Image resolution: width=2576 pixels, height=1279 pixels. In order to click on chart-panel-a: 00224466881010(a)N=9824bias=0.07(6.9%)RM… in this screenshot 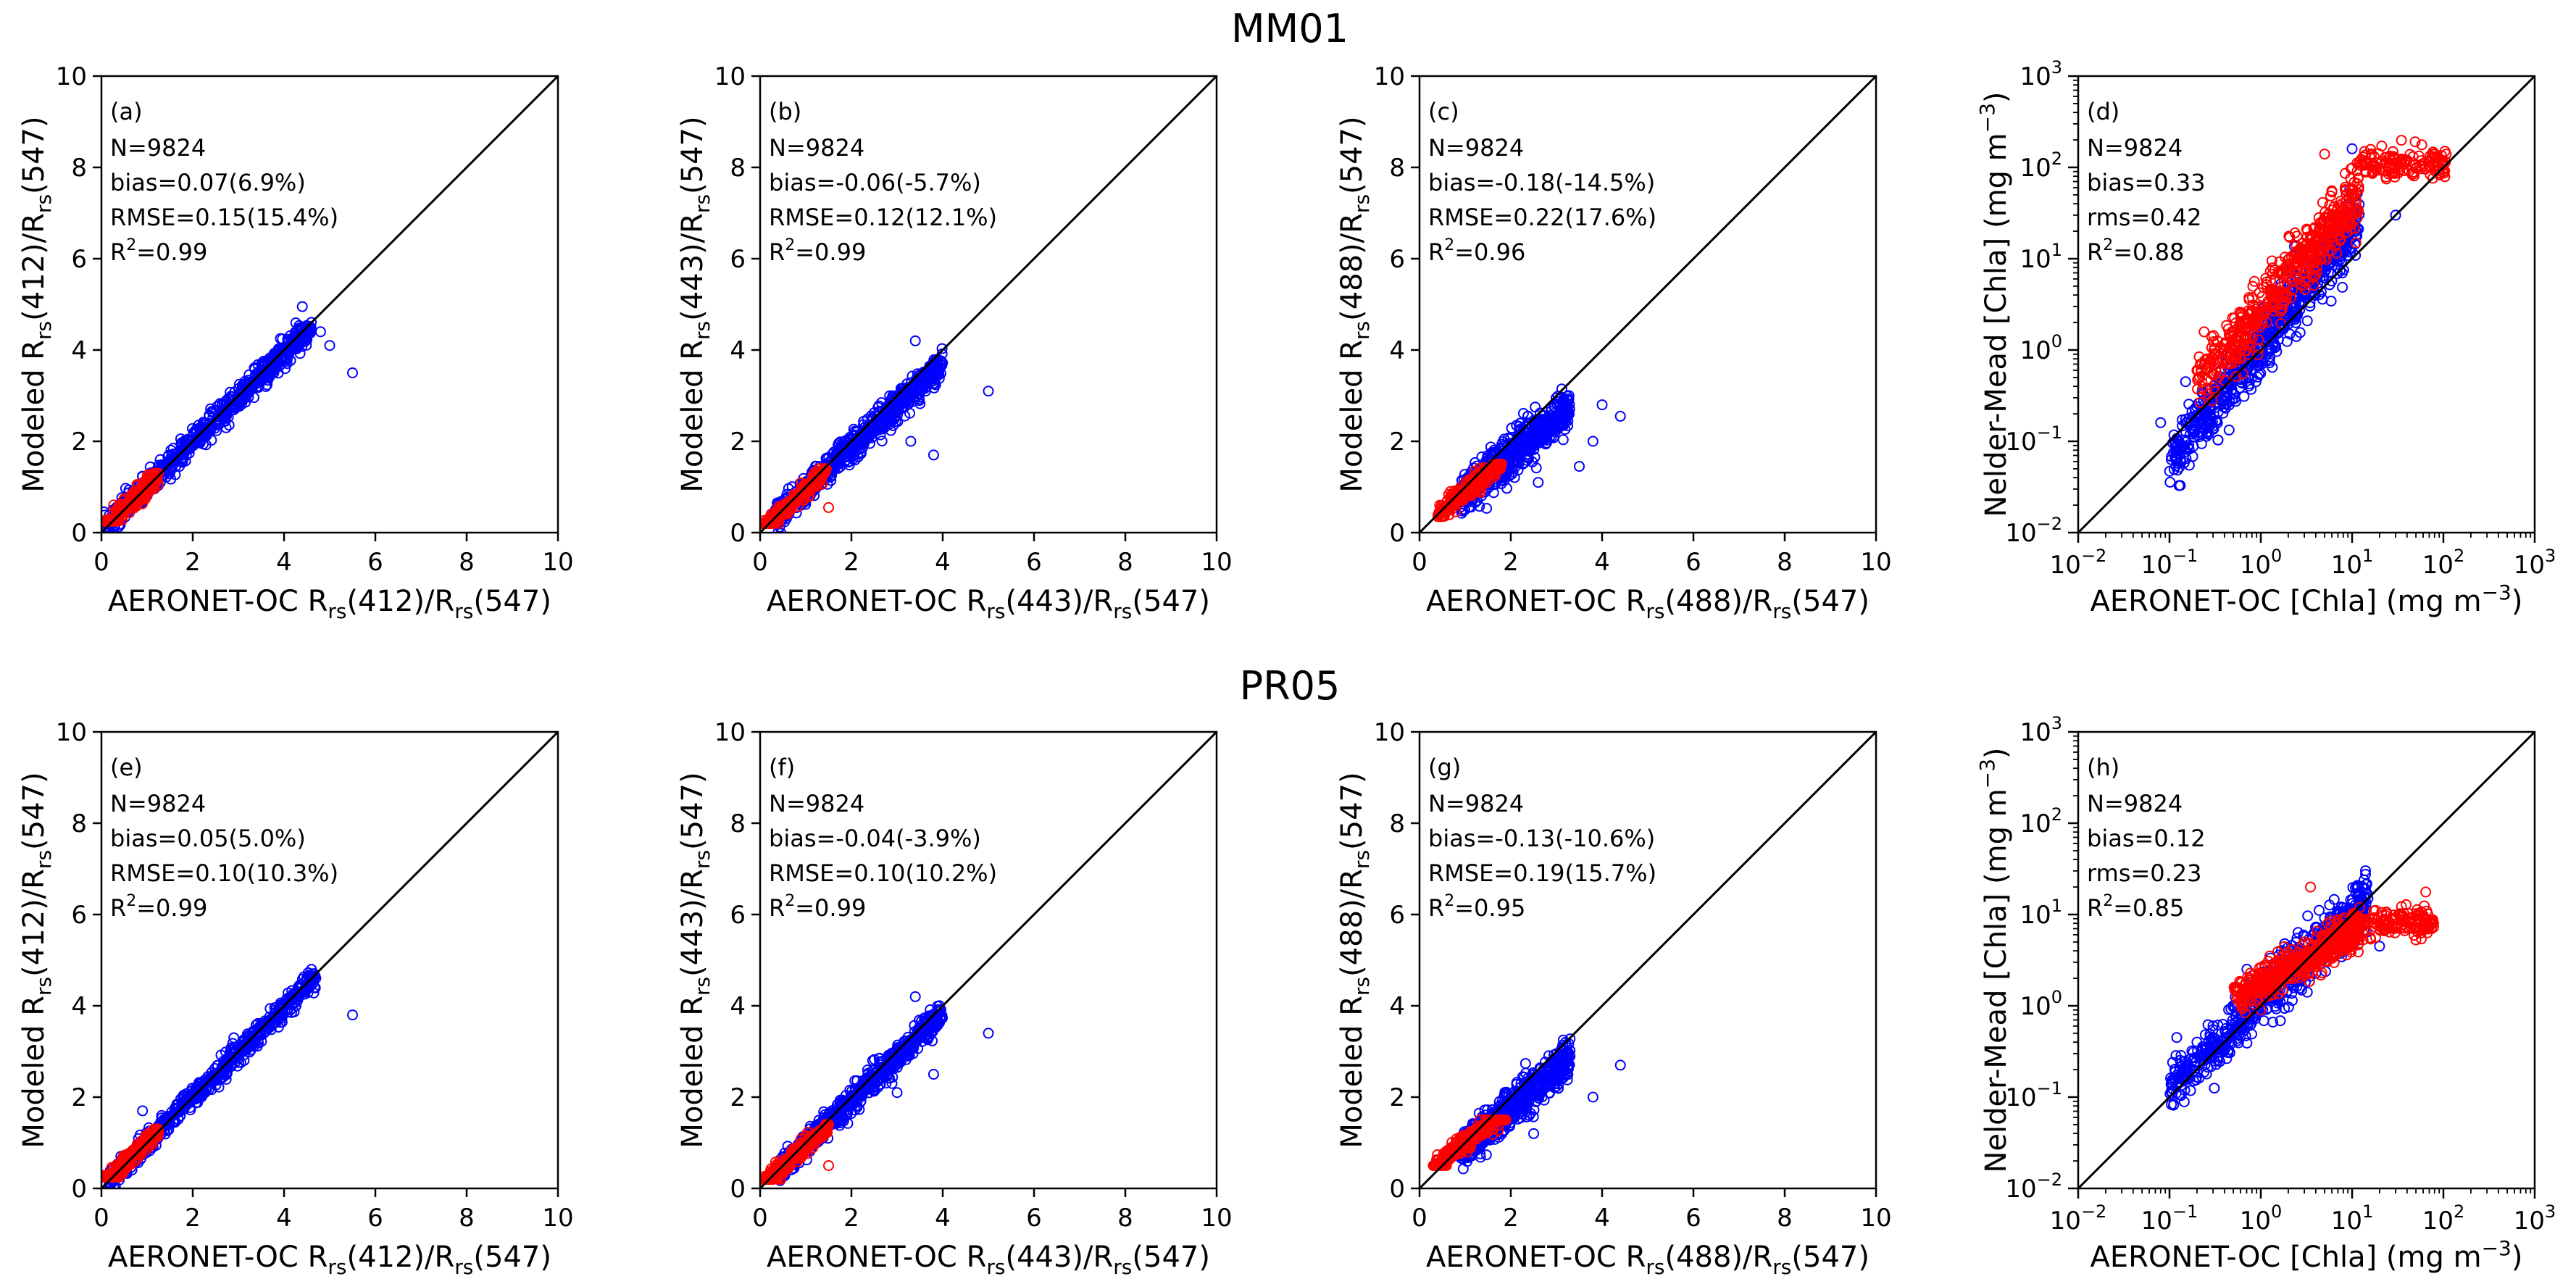, I will do `click(295, 342)`.